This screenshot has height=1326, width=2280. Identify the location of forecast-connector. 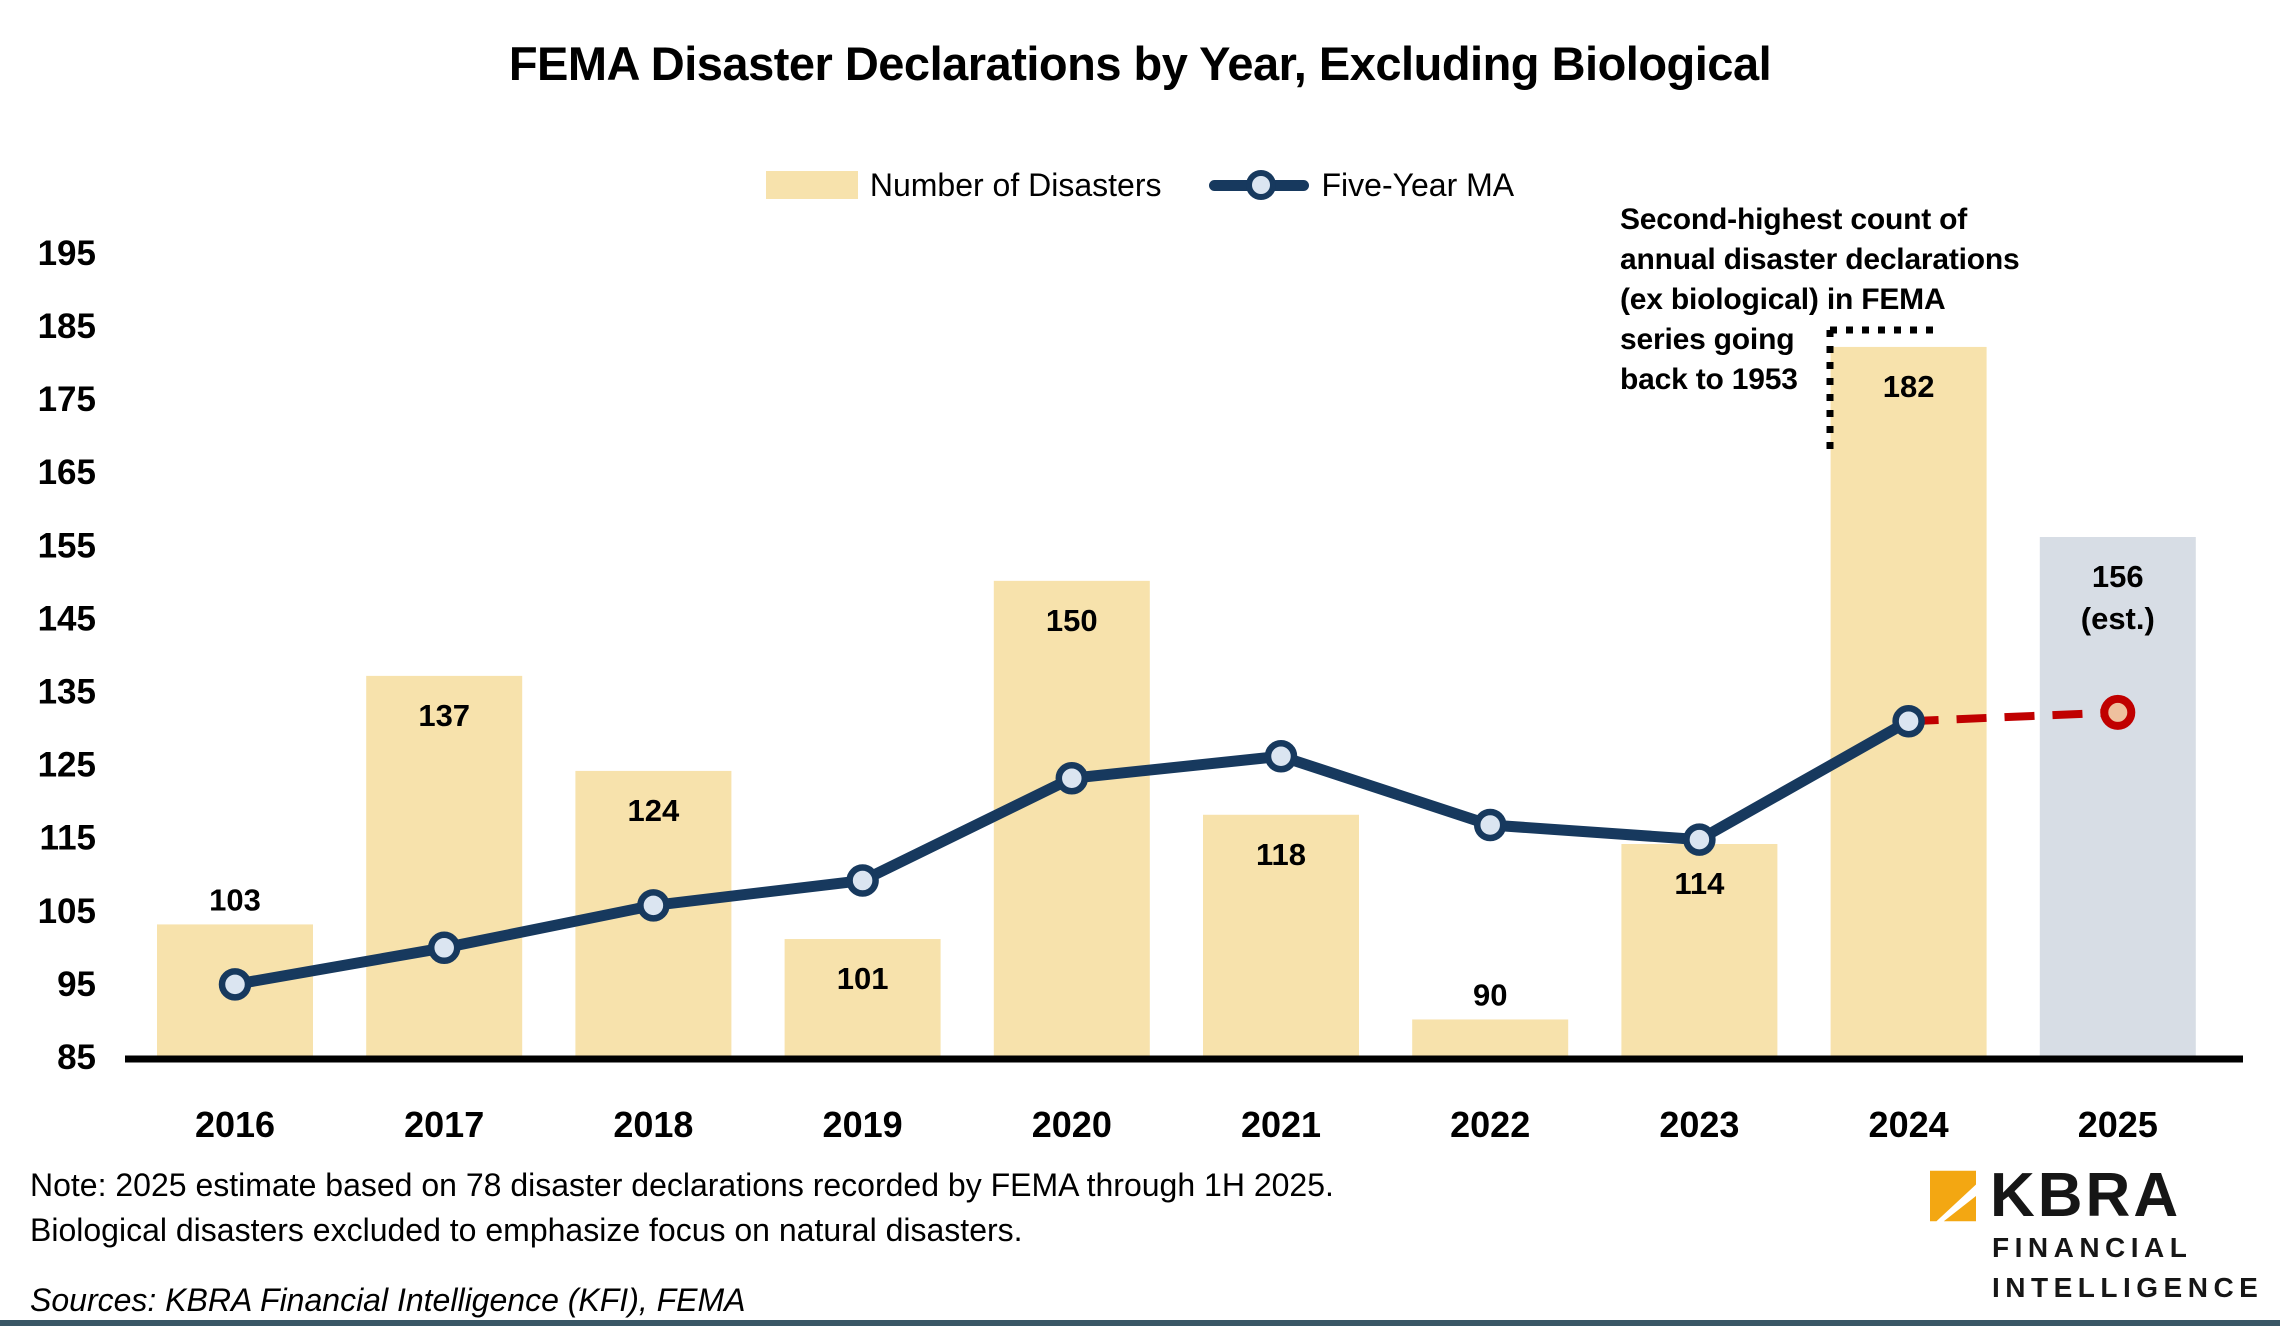
(2013, 717).